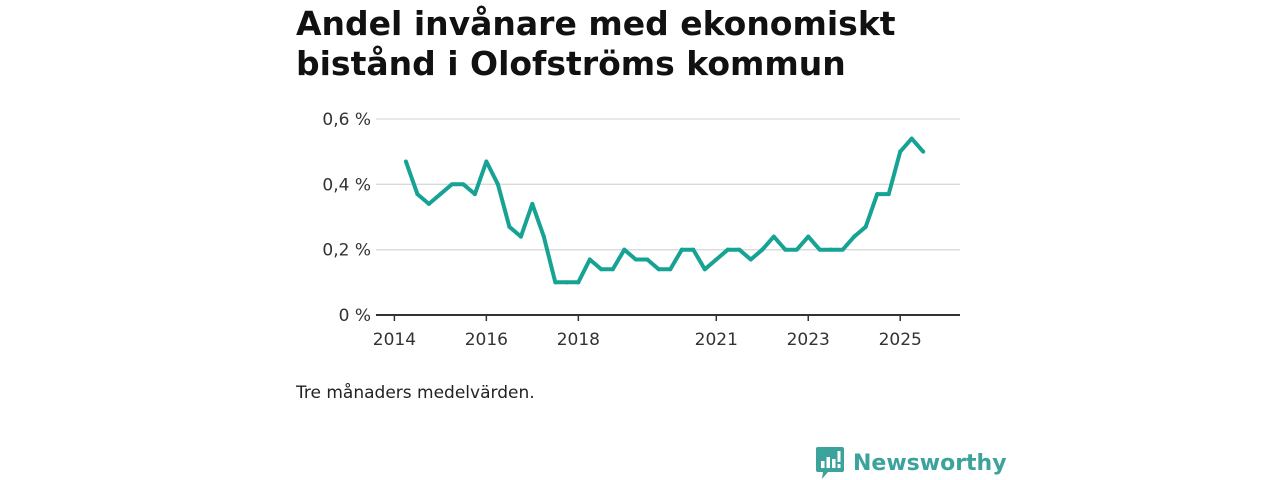 The width and height of the screenshot is (1280, 480). Describe the element at coordinates (830, 463) in the screenshot. I see `newsworthy-logo-icon` at that location.